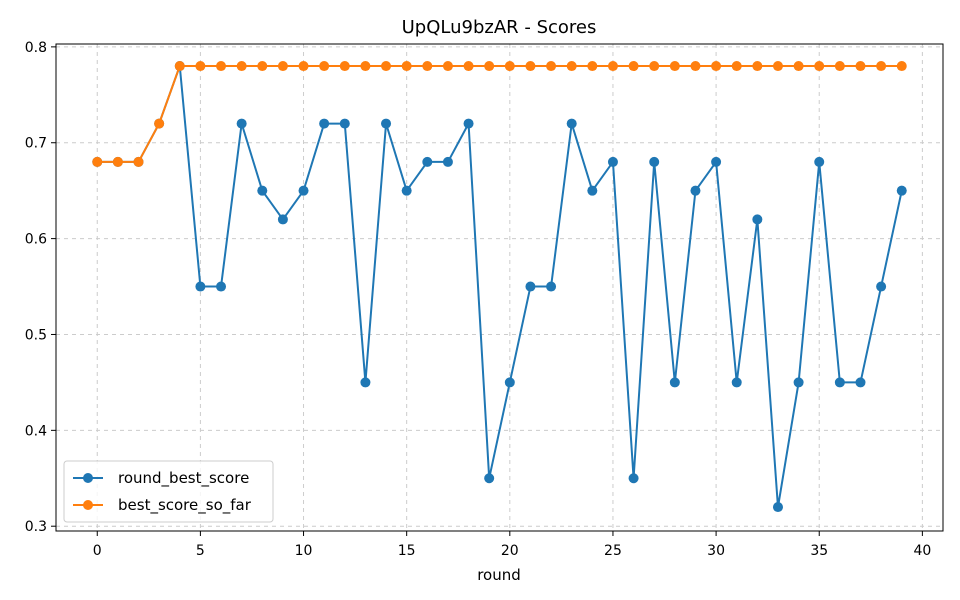 This screenshot has height=600, width=960. Describe the element at coordinates (36, 335) in the screenshot. I see `y-tick-label: 0.5` at that location.